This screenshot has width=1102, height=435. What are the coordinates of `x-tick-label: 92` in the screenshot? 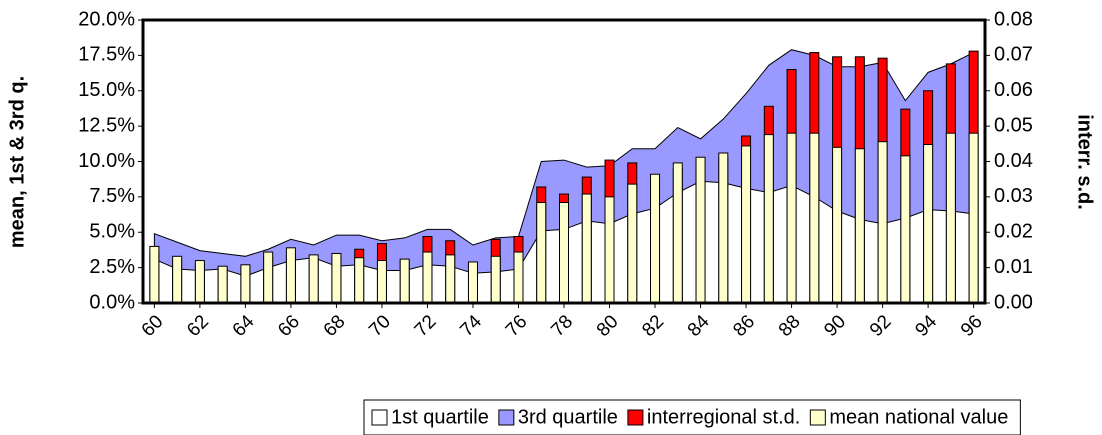 It's located at (881, 326).